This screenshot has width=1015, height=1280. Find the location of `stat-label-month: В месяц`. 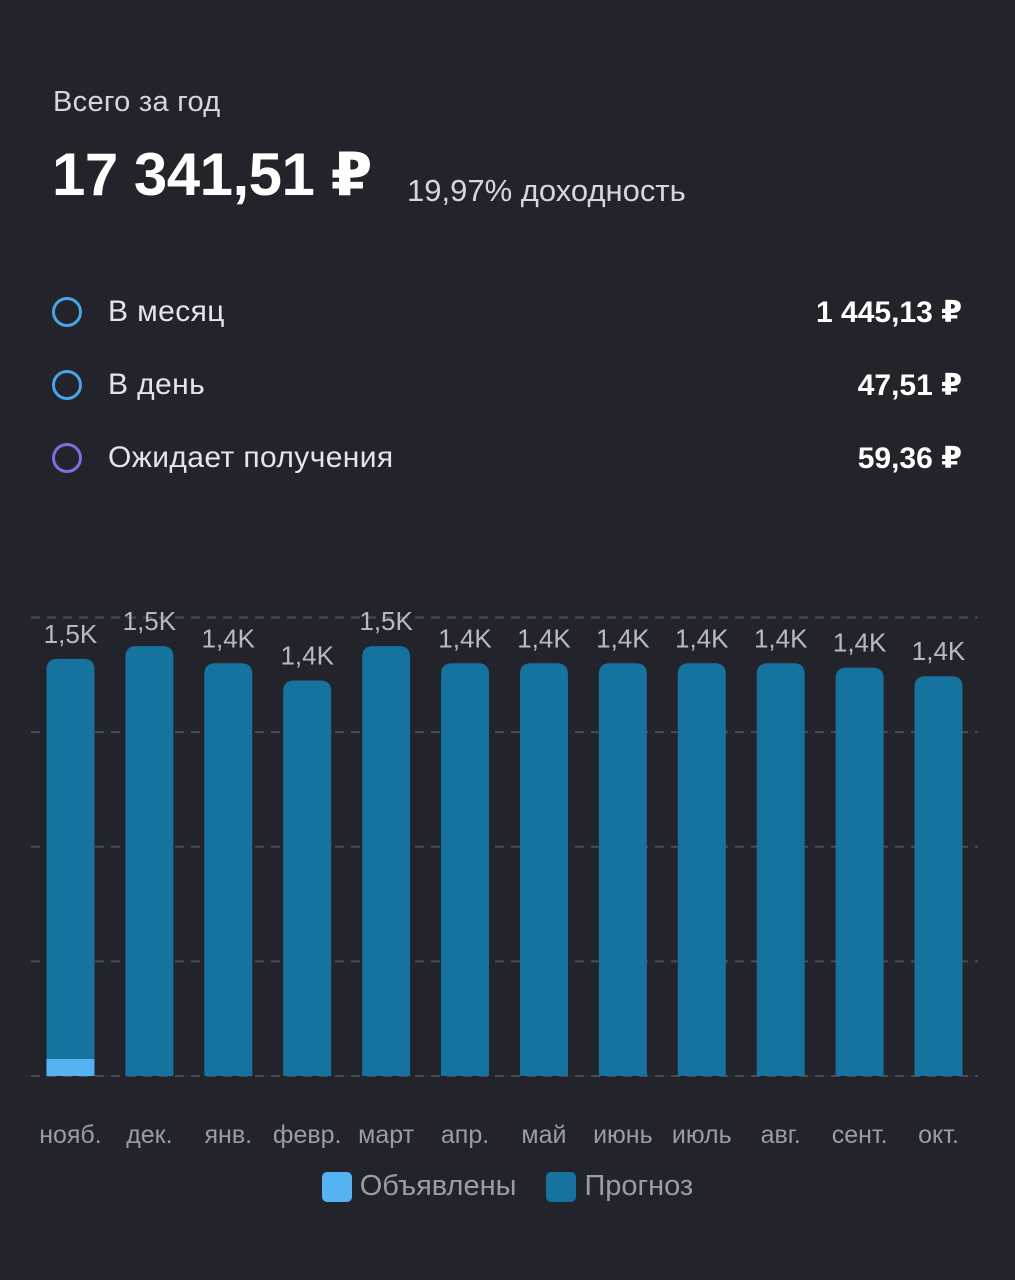

stat-label-month: В месяц is located at coordinates (166, 311).